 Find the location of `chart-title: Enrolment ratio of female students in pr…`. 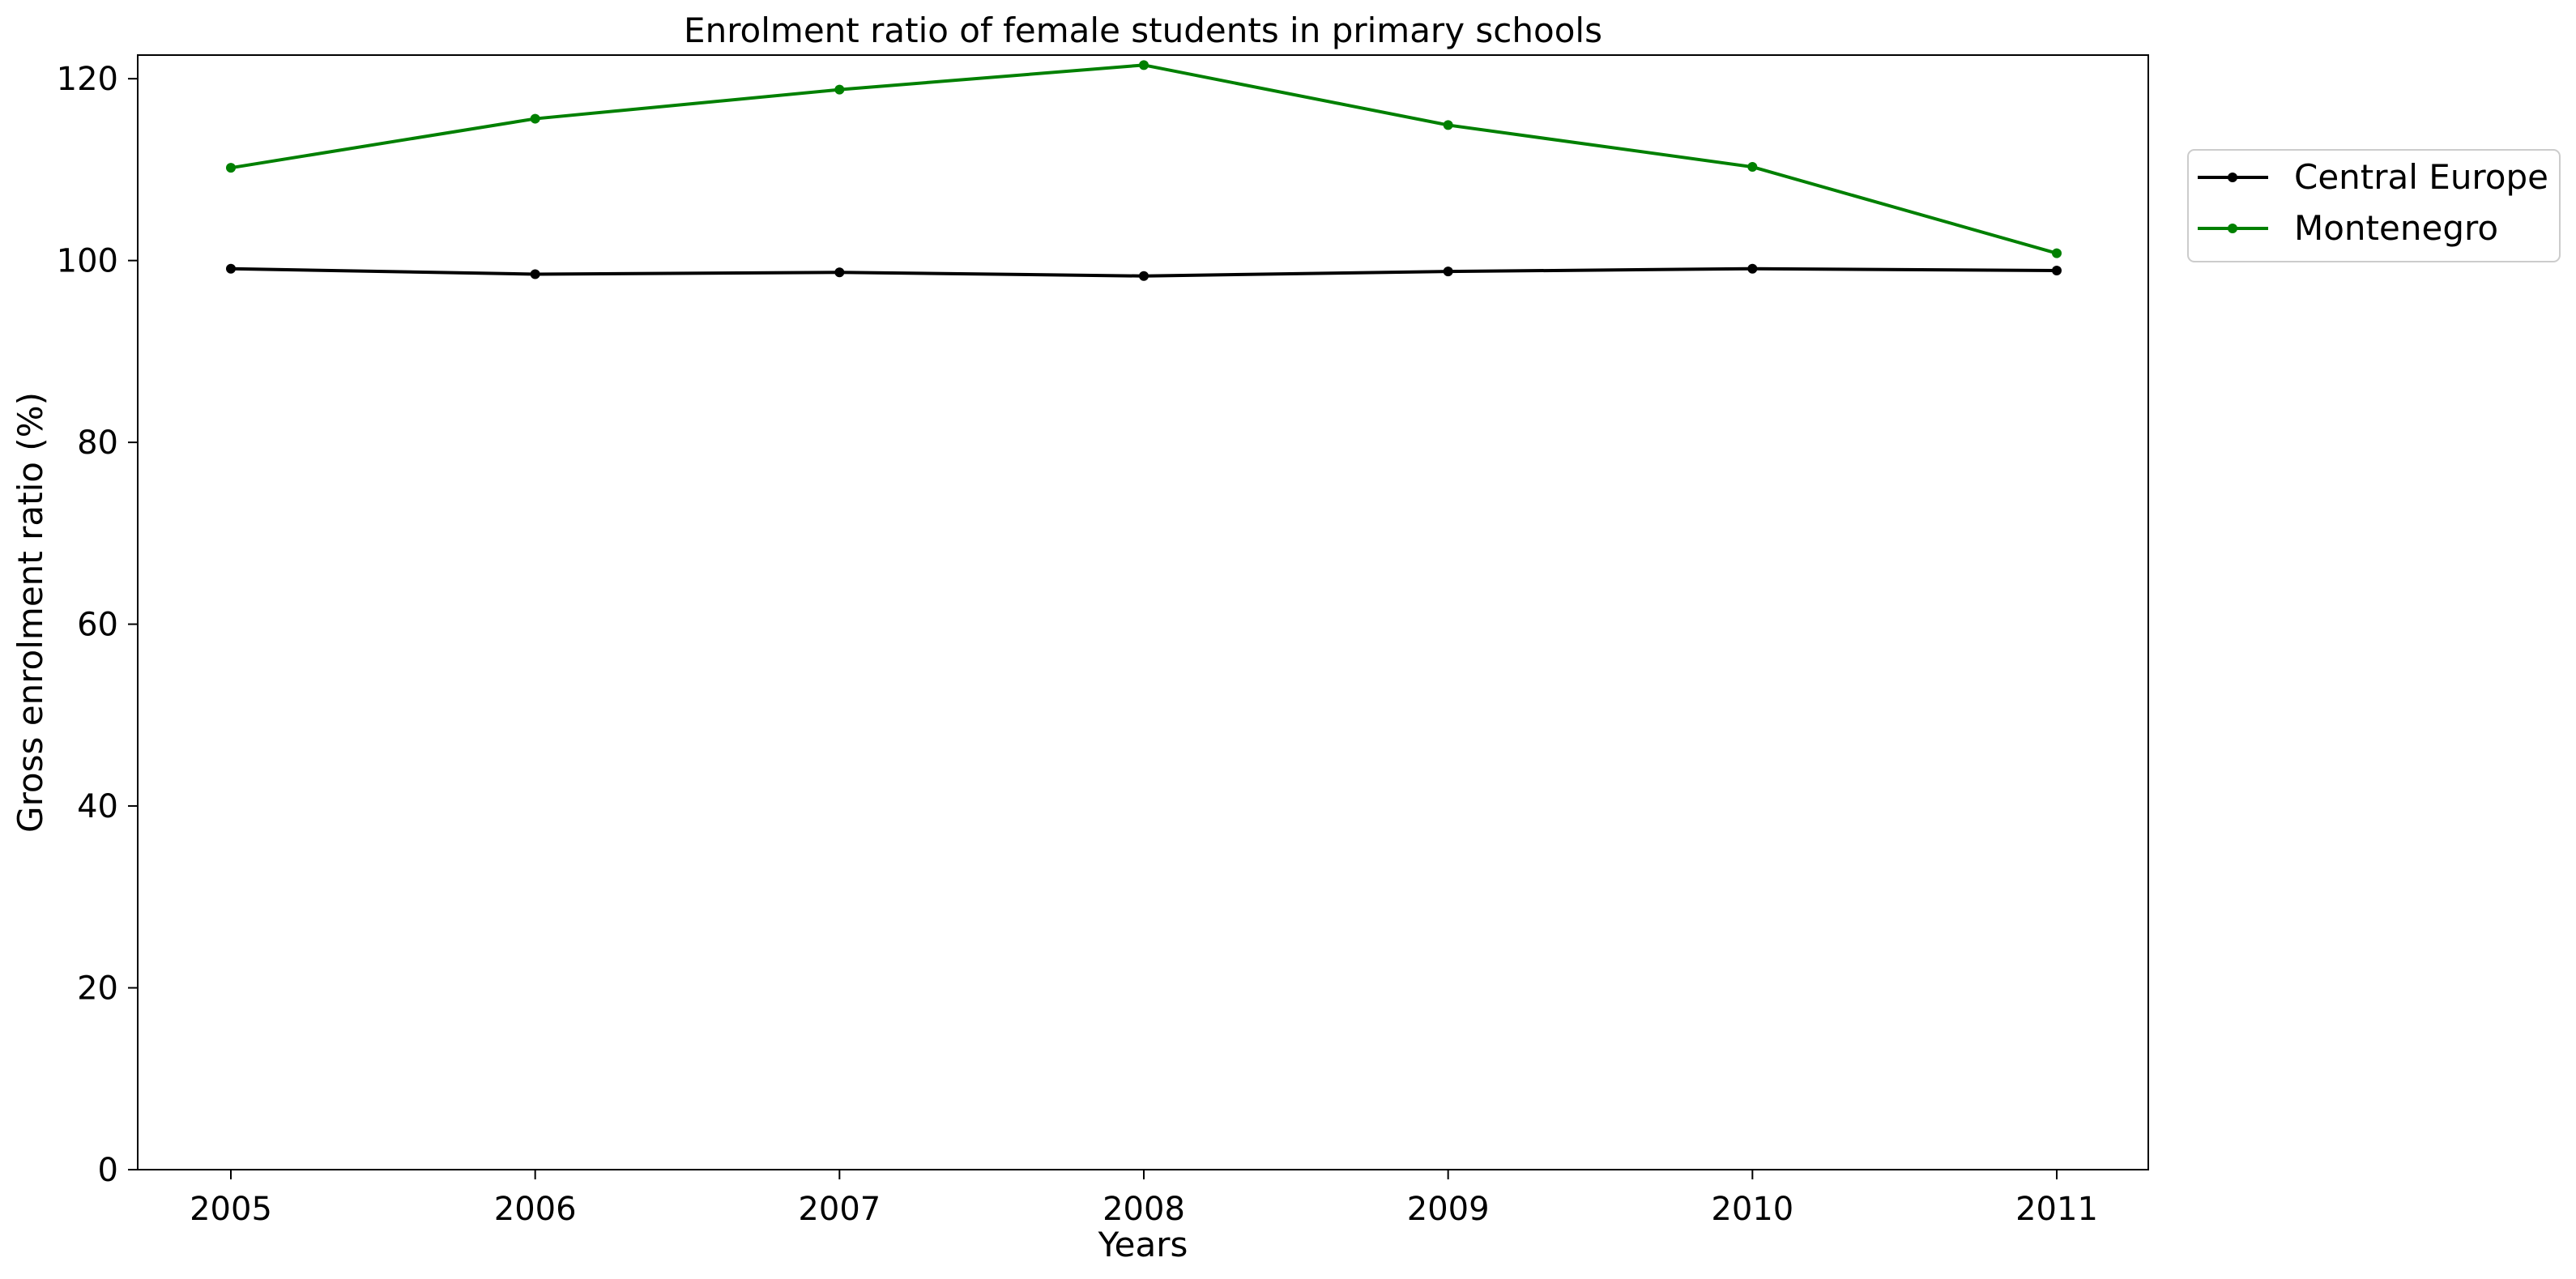

chart-title: Enrolment ratio of female students in pr… is located at coordinates (1143, 30).